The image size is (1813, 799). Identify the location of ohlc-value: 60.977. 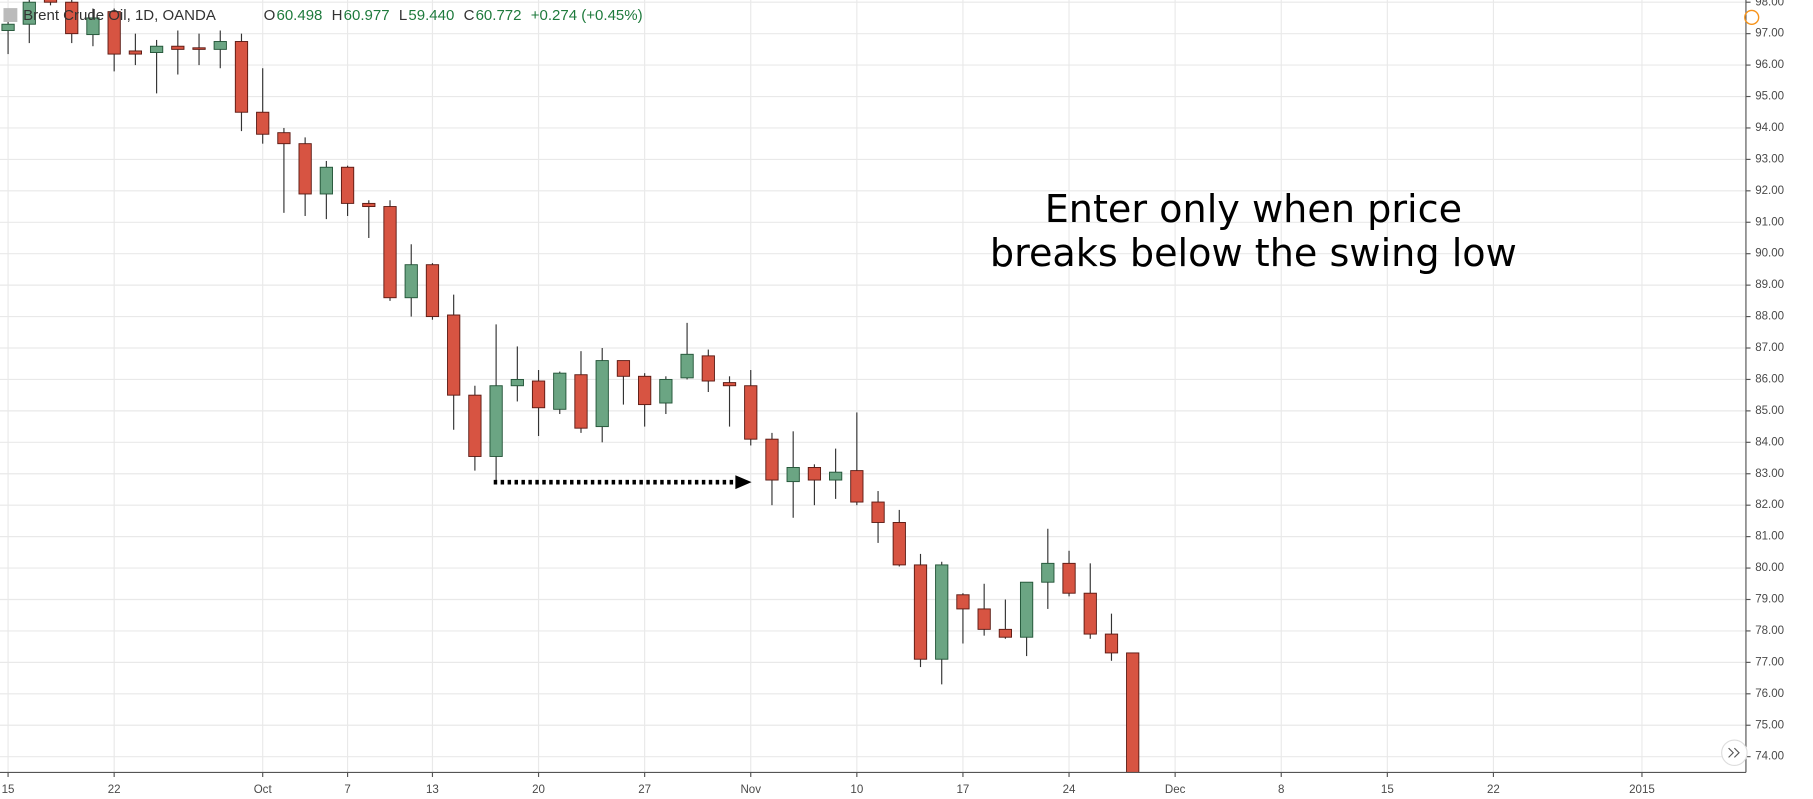
(367, 15).